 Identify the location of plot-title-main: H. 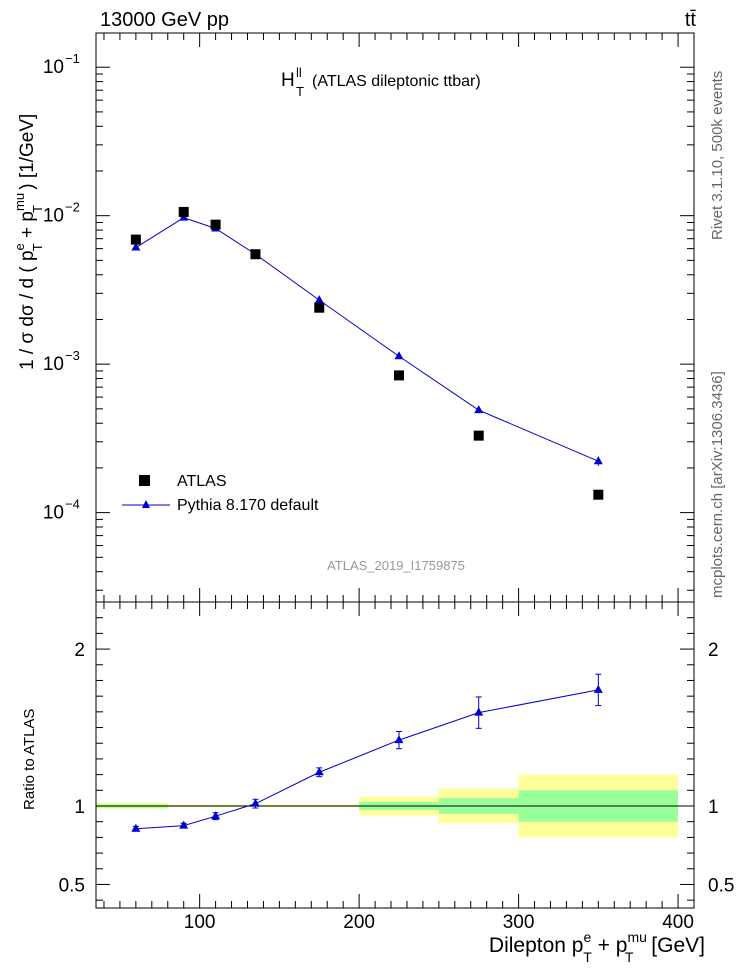
(288, 80).